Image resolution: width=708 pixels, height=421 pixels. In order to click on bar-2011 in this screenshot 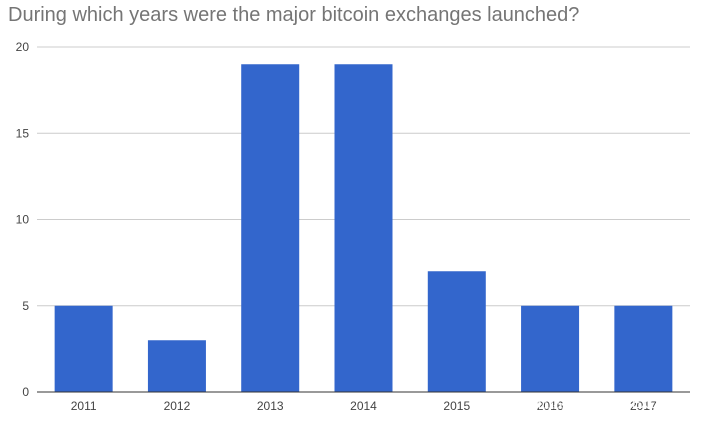, I will do `click(83, 348)`.